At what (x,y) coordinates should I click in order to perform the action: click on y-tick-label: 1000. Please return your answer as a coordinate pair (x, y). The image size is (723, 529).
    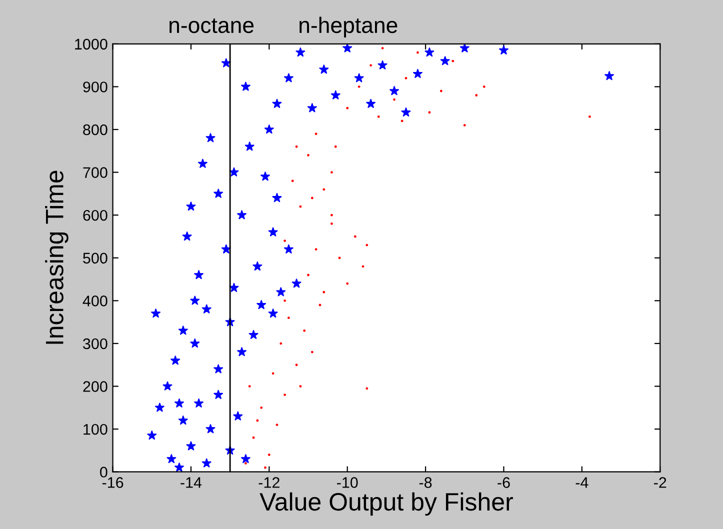
    Looking at the image, I should click on (91, 44).